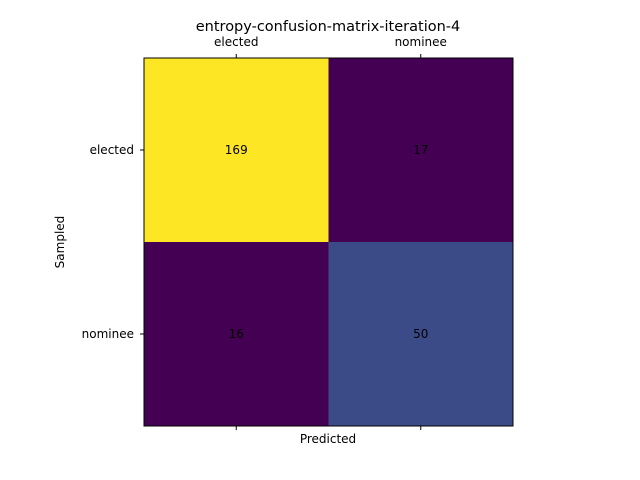 The height and width of the screenshot is (480, 640). I want to click on cell-value-1-0: 16, so click(236, 334).